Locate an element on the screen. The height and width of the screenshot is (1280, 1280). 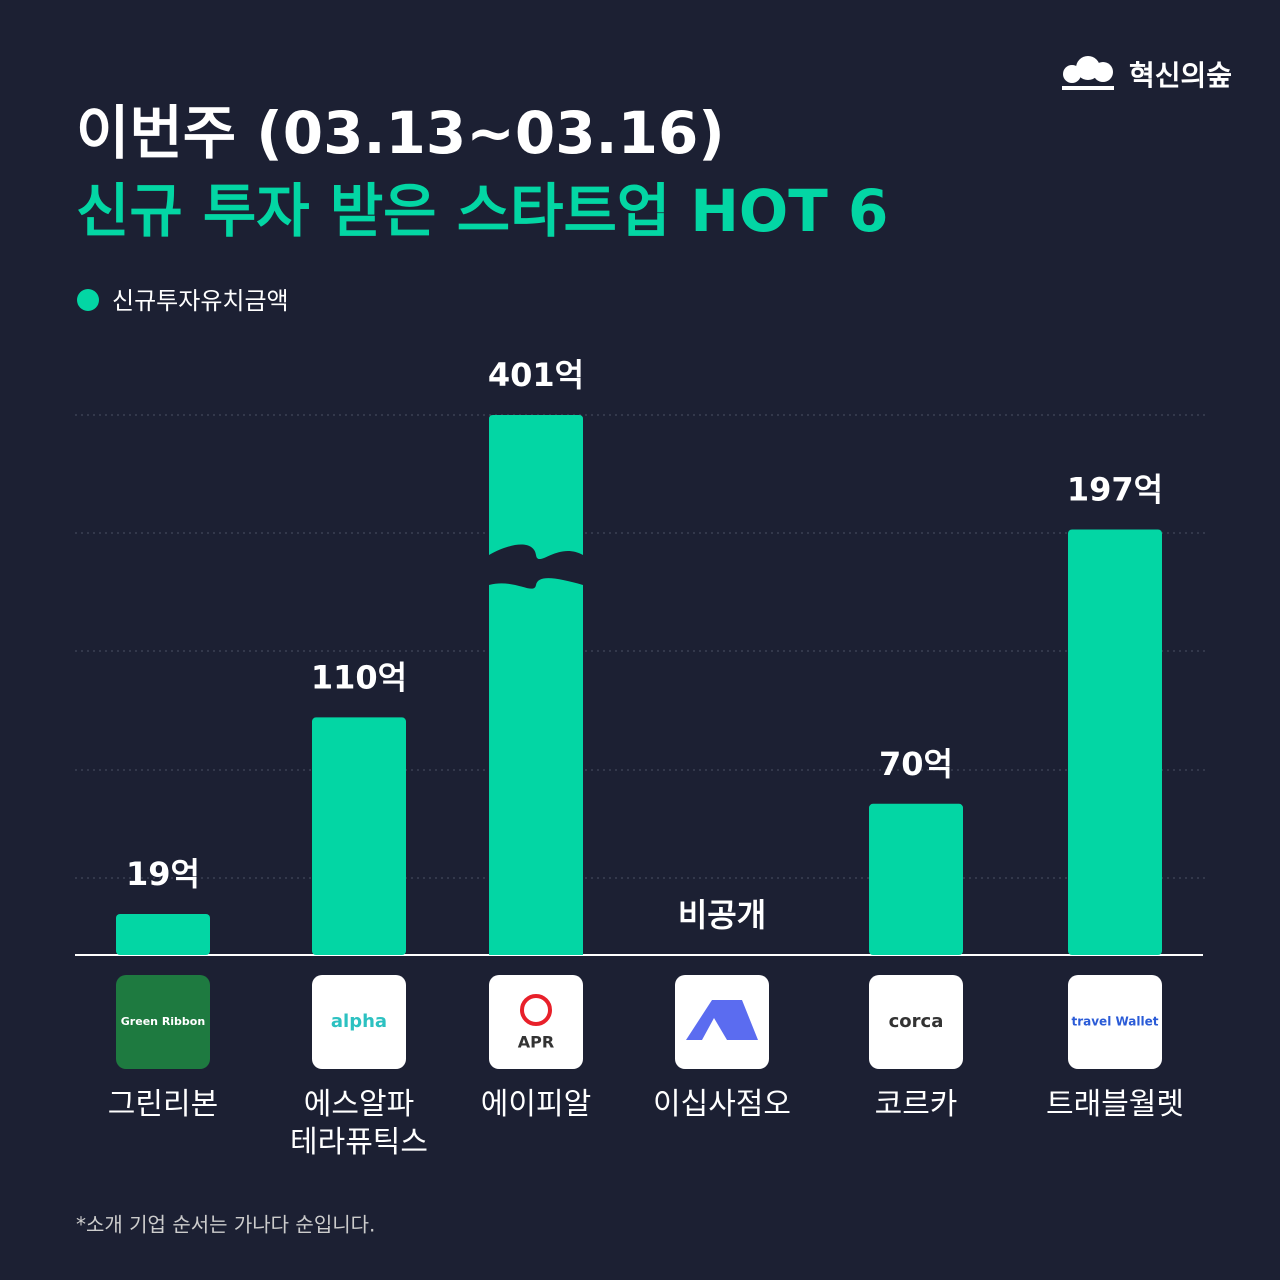
x-tick-label: 이십사점오 is located at coordinates (722, 1104).